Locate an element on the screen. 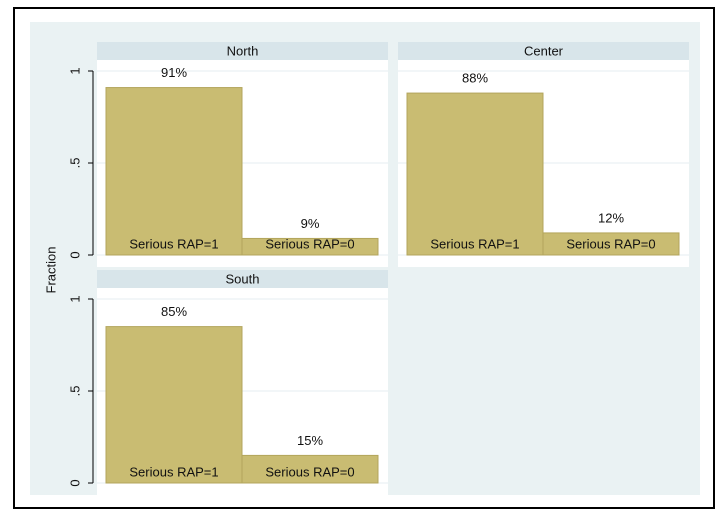  value-label: 12% is located at coordinates (611, 217).